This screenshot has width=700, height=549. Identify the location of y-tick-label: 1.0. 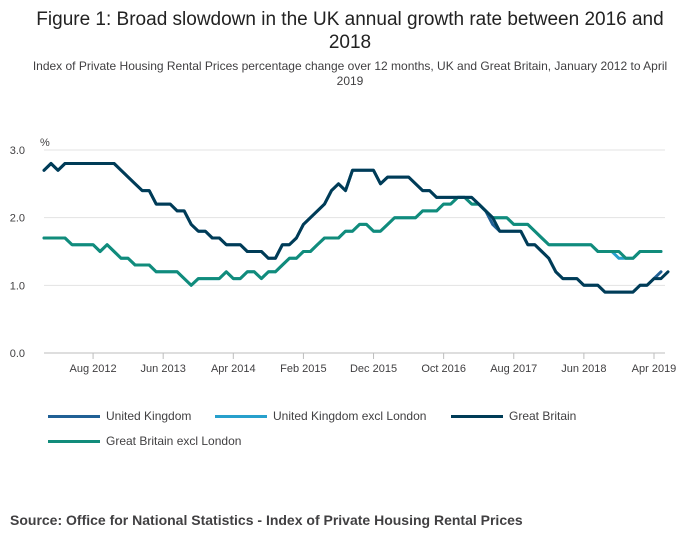
(17, 286).